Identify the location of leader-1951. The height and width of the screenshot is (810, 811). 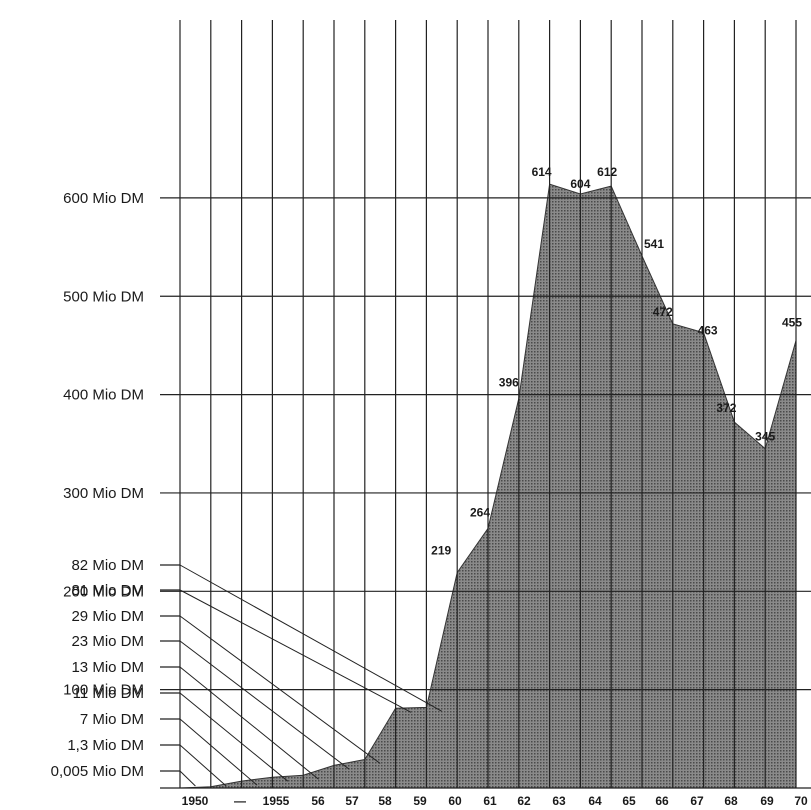
(203, 765).